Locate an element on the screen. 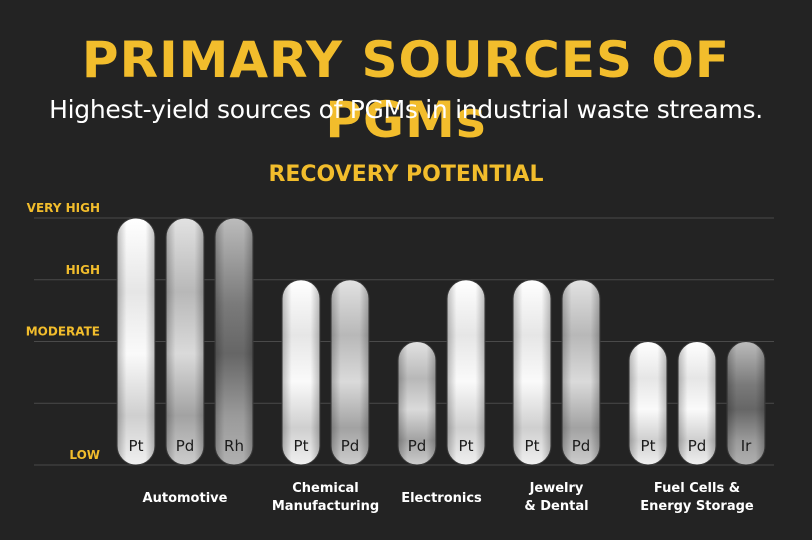 The height and width of the screenshot is (540, 812). category-label: Fuel Cells & is located at coordinates (697, 488).